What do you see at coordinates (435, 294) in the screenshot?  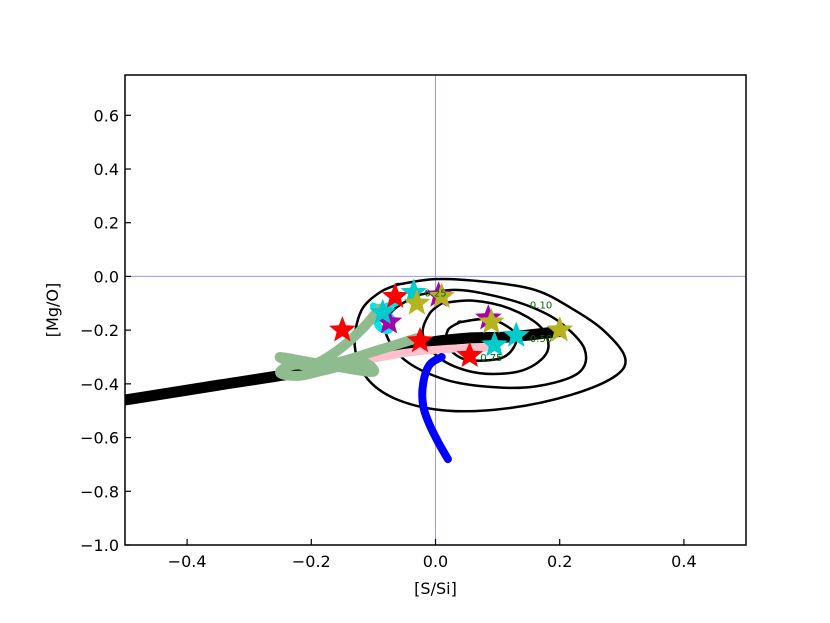 I see `contour-label: 0.25` at bounding box center [435, 294].